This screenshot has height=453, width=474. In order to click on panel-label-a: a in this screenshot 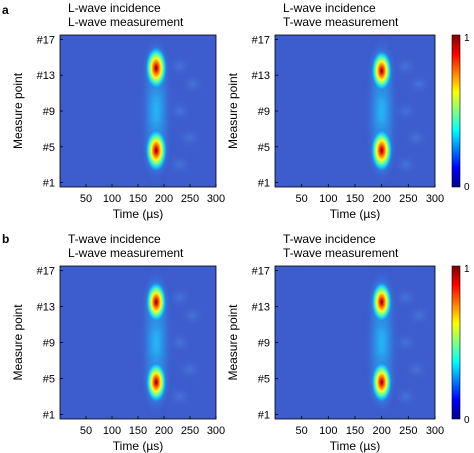, I will do `click(5, 10)`.